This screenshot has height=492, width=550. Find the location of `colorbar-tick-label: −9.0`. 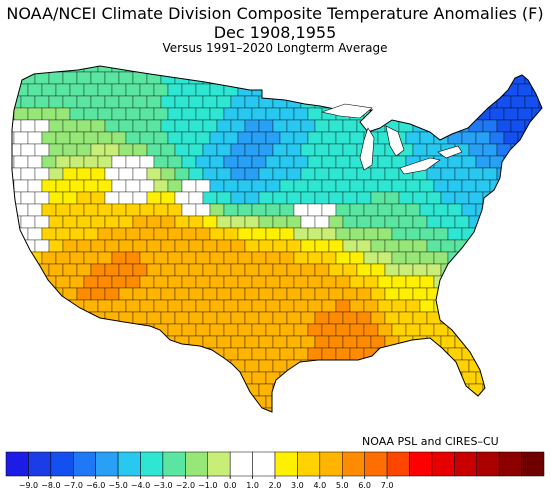

colorbar-tick-label: −9.0 is located at coordinates (28, 485).